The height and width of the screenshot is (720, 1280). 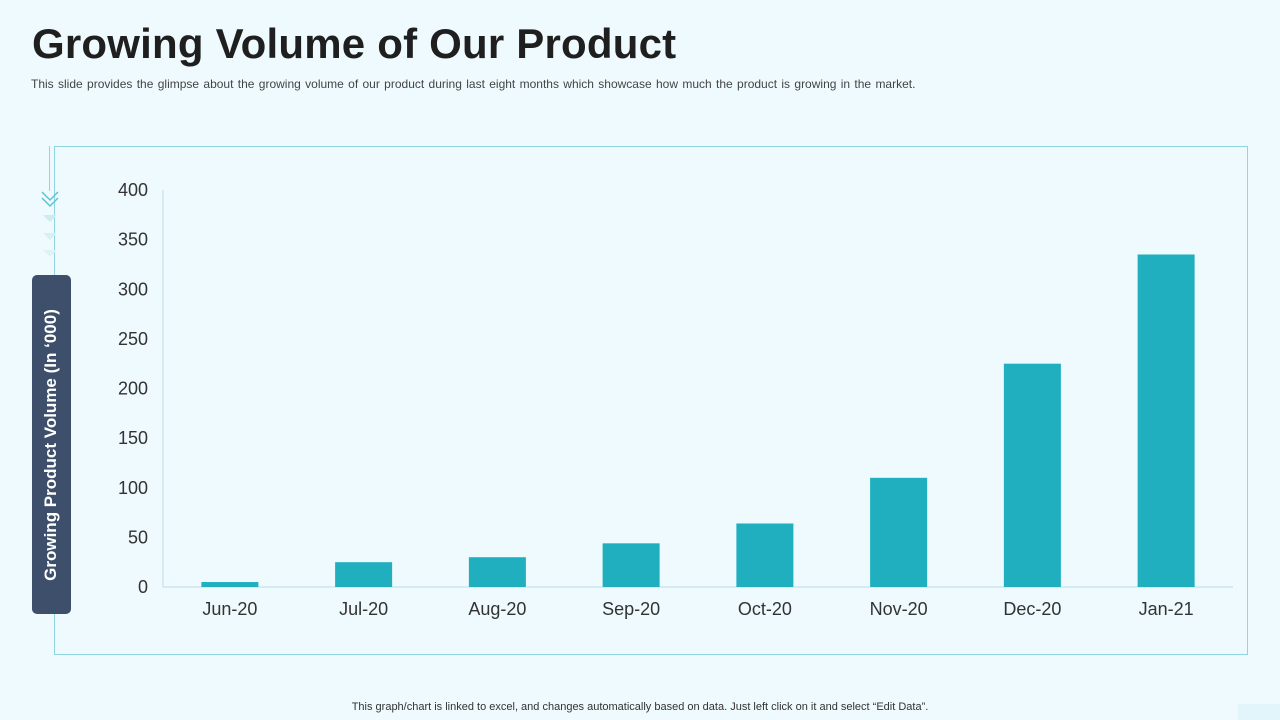 What do you see at coordinates (1032, 609) in the screenshot?
I see `x-tick-label: Dec-20` at bounding box center [1032, 609].